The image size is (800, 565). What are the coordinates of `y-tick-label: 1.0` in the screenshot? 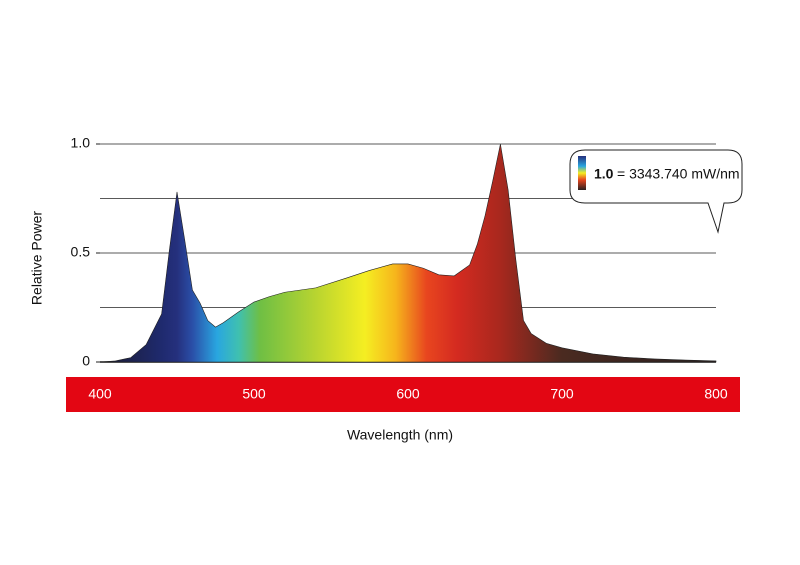 It's located at (81, 143).